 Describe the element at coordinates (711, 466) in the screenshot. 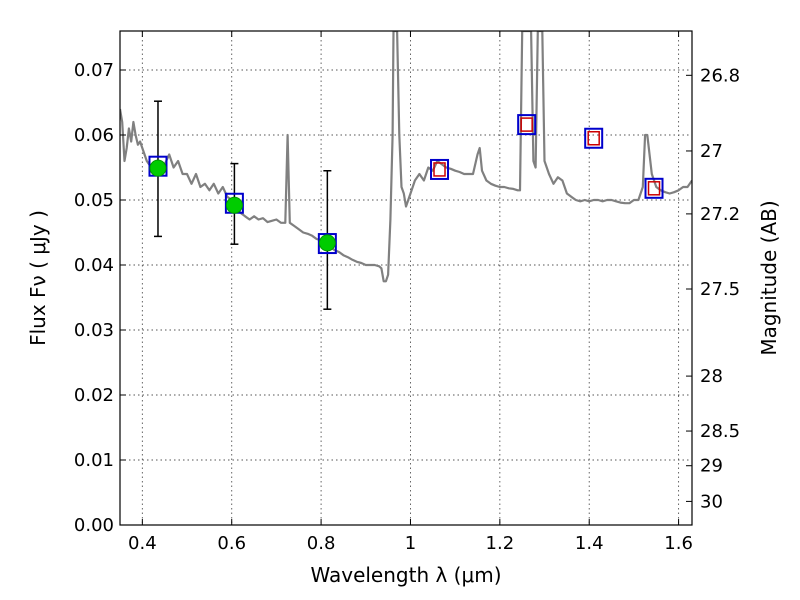

I see `y2-tick-label: 29` at that location.